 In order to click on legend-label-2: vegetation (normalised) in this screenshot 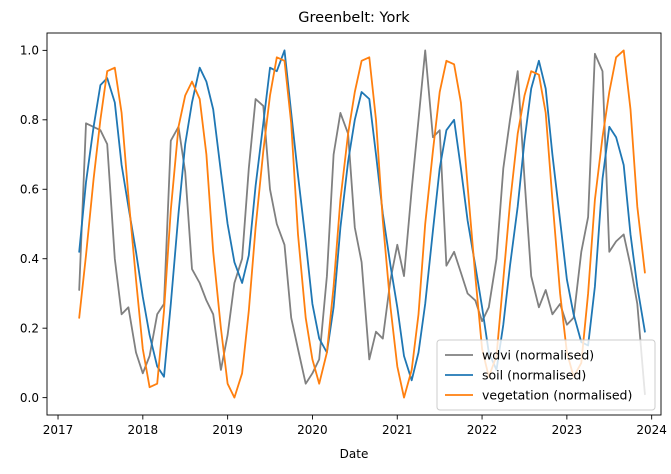, I will do `click(557, 395)`.